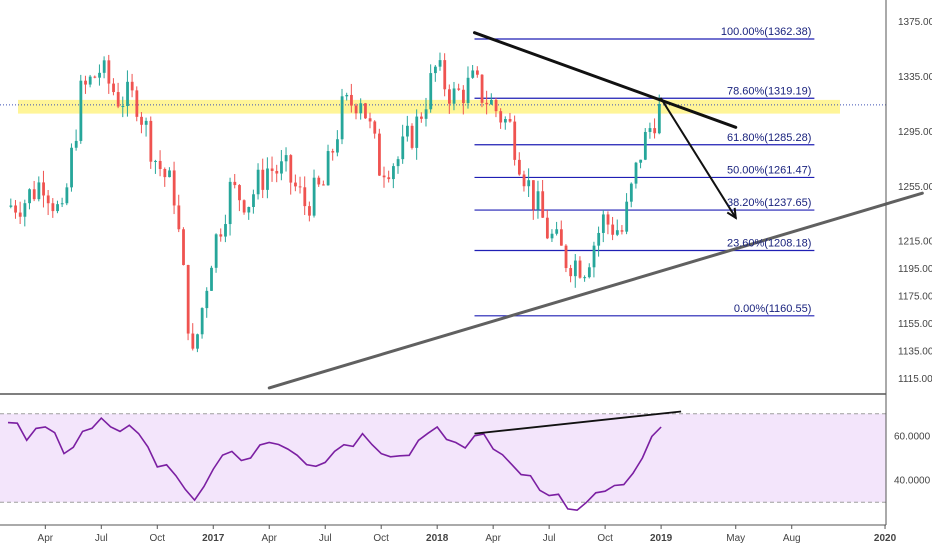  What do you see at coordinates (578, 422) in the screenshot?
I see `rsi-trend-line` at bounding box center [578, 422].